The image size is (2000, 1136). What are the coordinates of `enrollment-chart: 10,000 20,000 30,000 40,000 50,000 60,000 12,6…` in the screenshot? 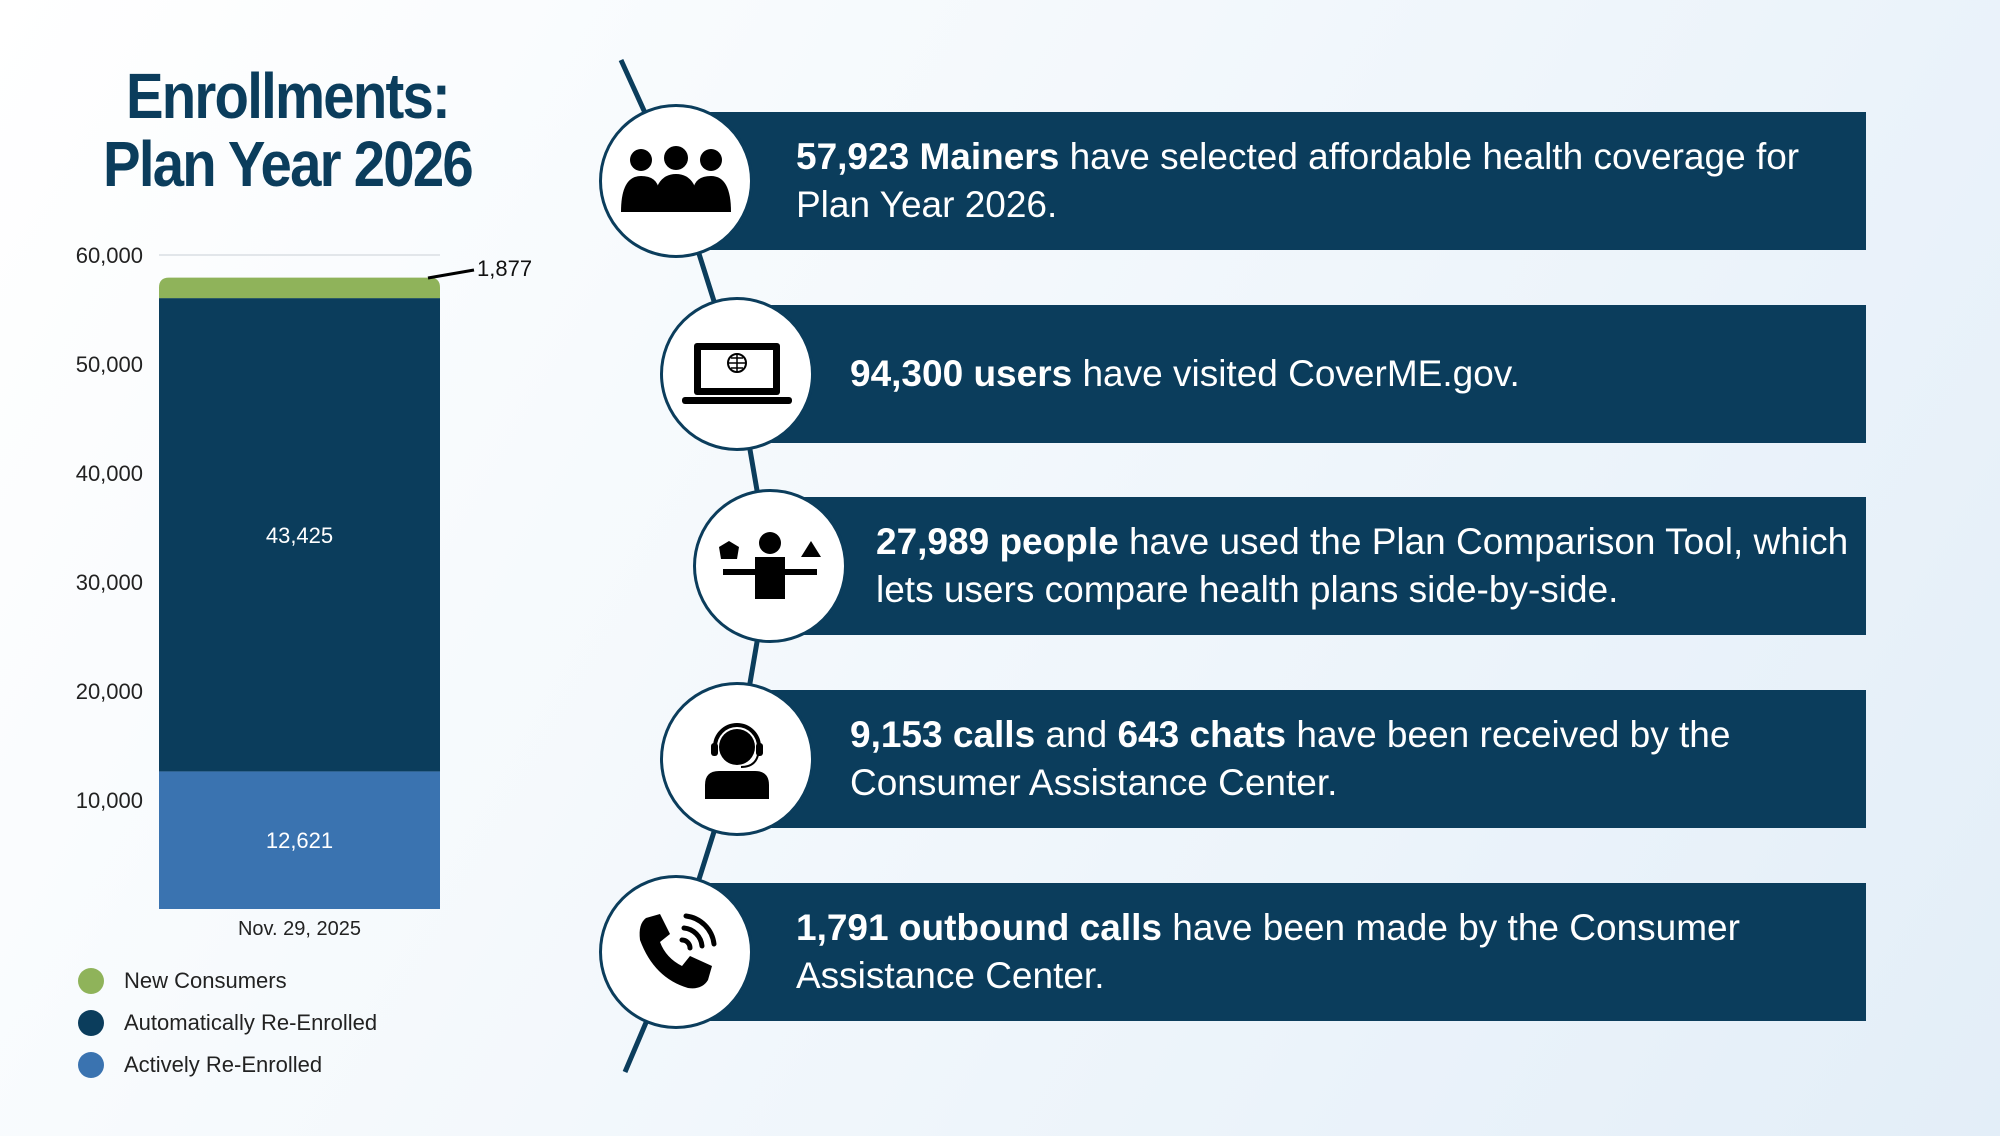 It's located at (304, 591).